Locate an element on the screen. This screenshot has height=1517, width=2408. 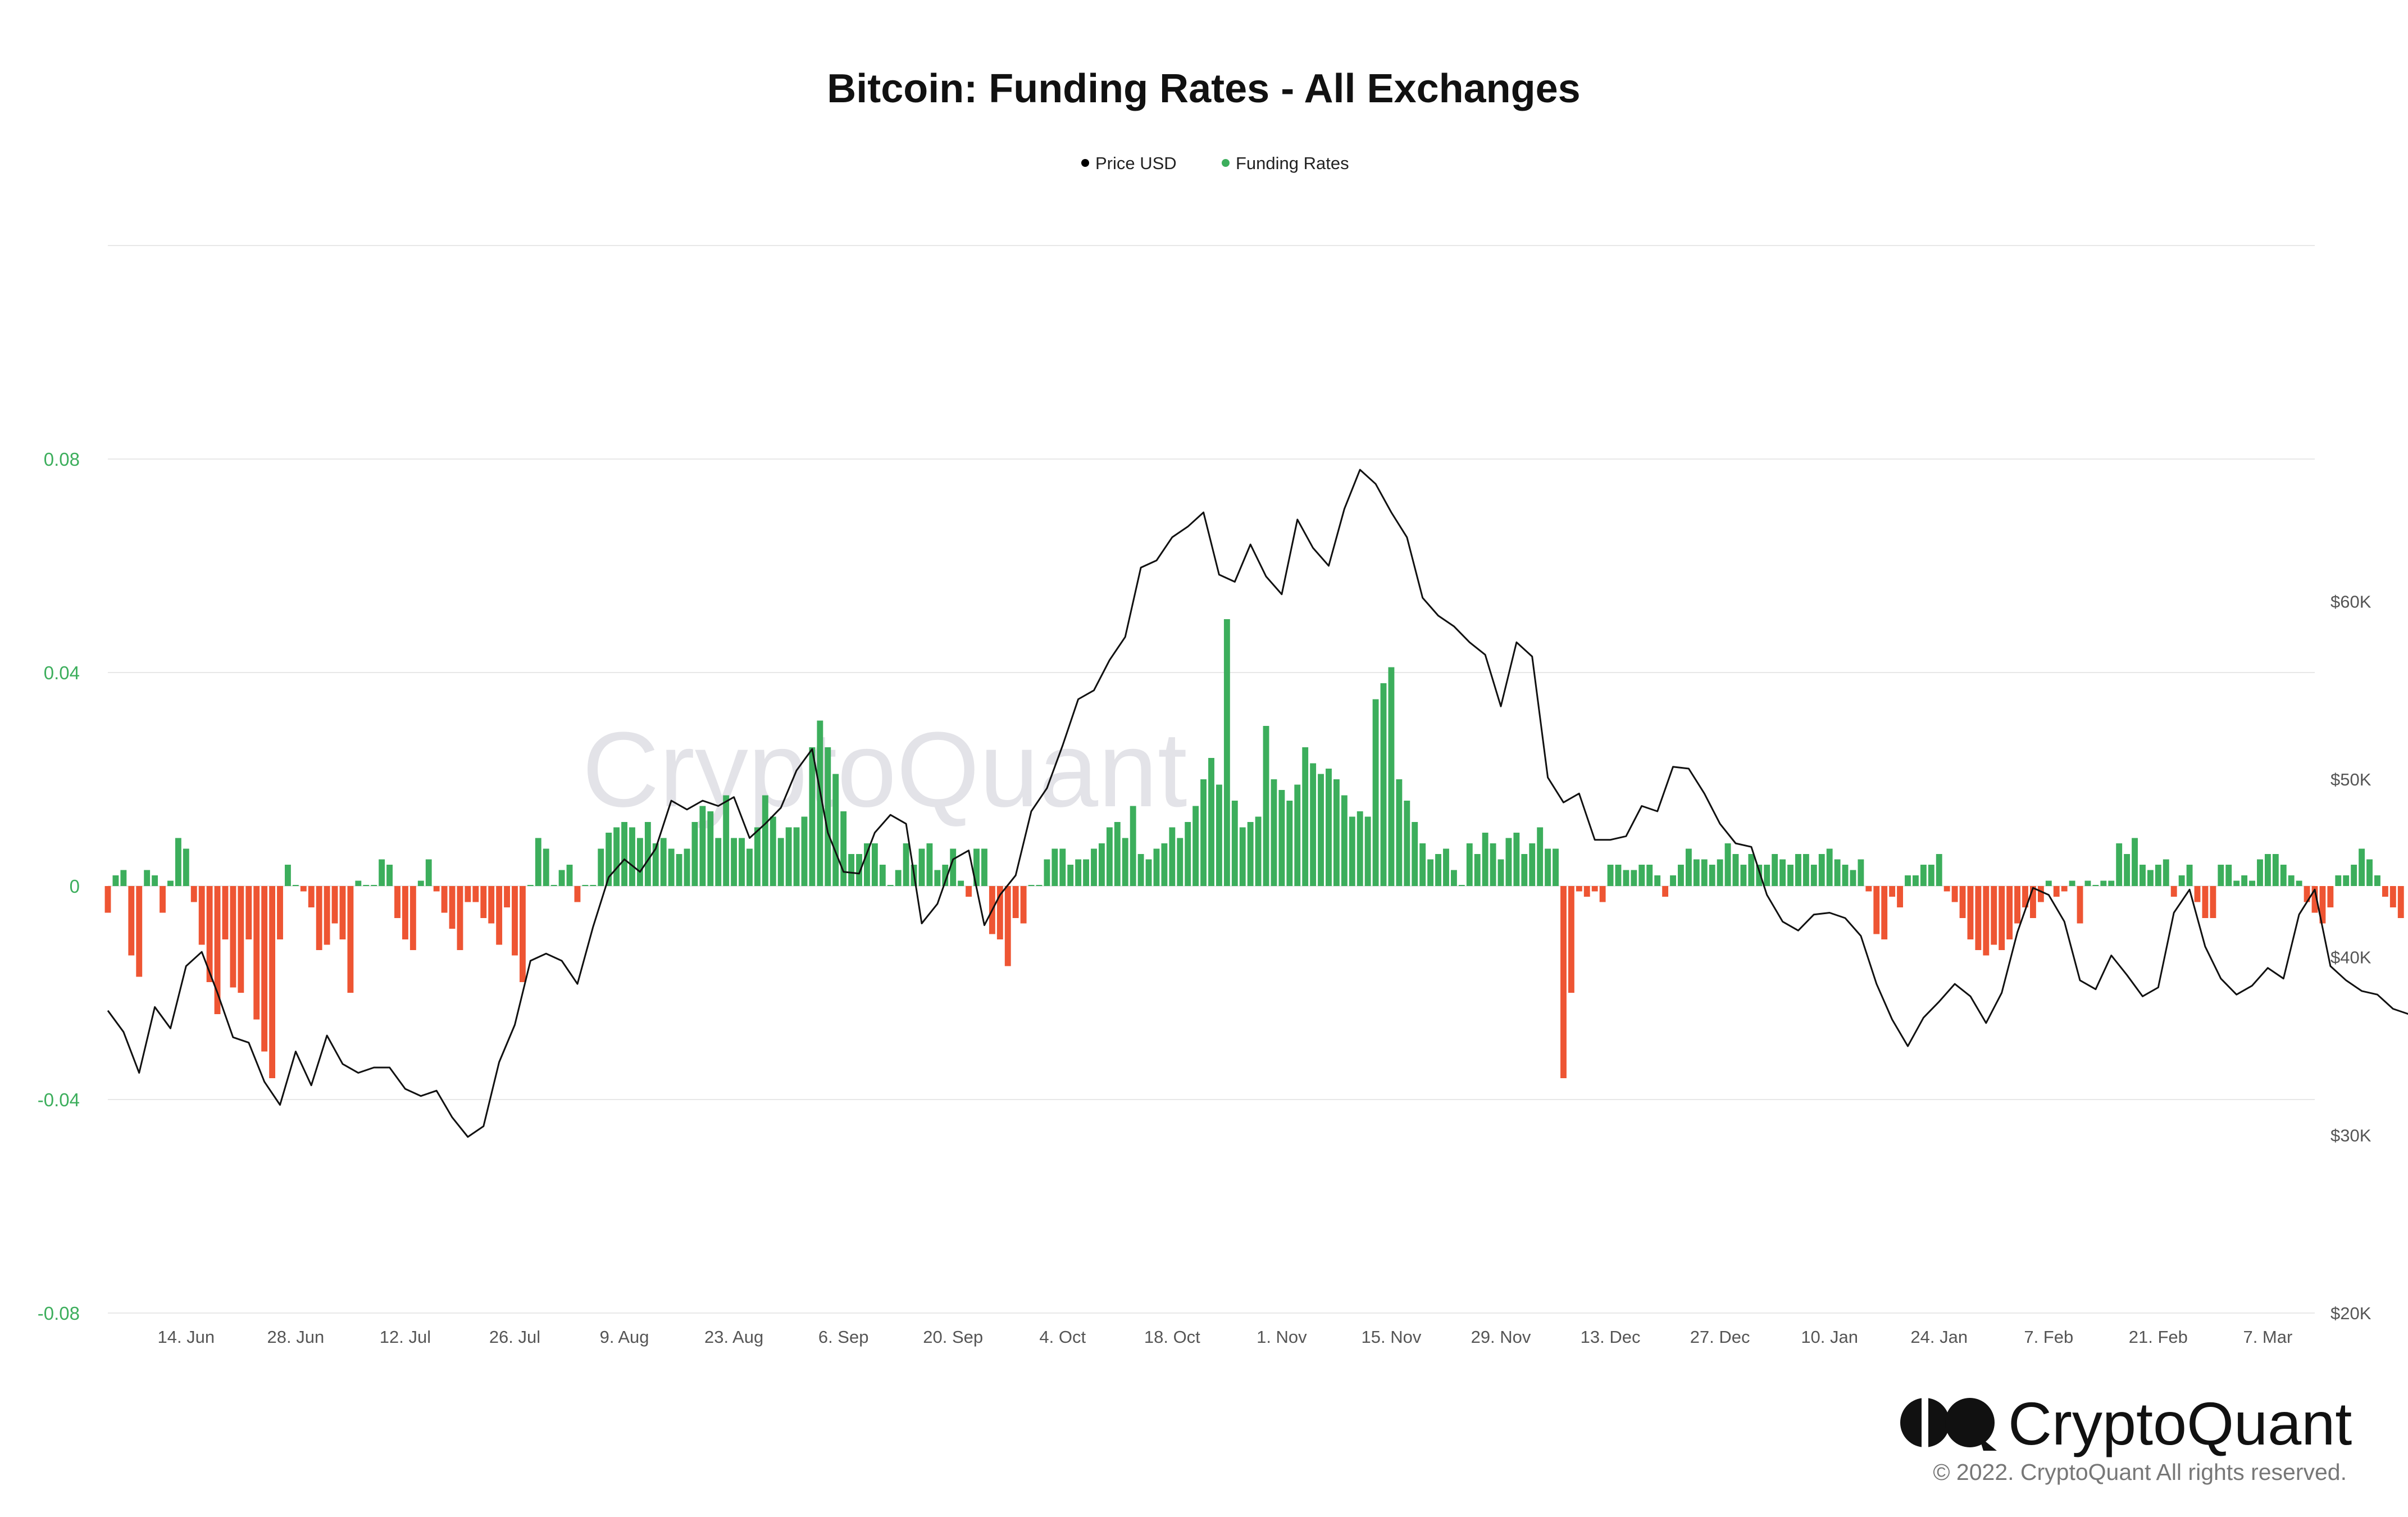
y-axis-right: $60K $50K $40K $30K $20K is located at coordinates (2350, 957).